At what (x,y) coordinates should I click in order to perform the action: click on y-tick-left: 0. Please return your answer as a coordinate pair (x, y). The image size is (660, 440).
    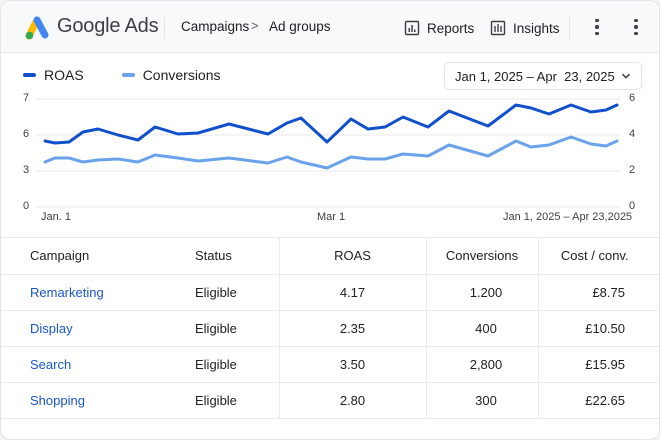
    Looking at the image, I should click on (26, 206).